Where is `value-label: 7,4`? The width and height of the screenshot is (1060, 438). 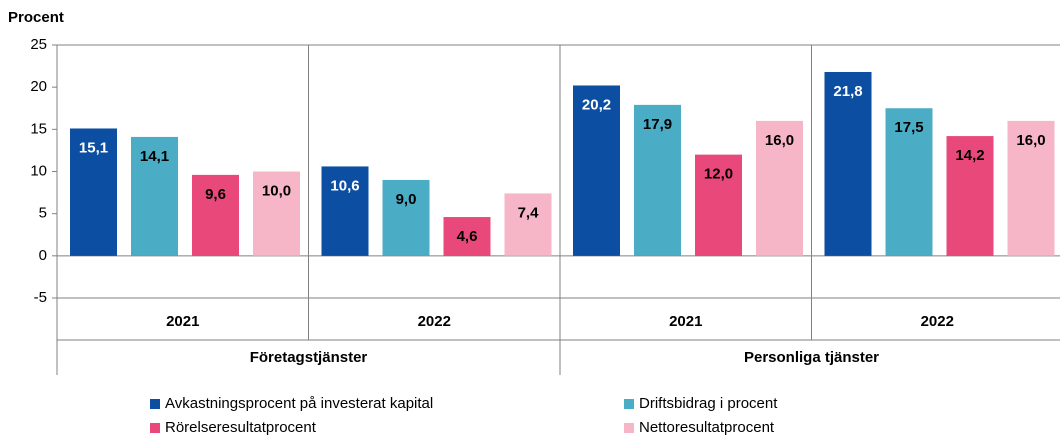 value-label: 7,4 is located at coordinates (529, 212).